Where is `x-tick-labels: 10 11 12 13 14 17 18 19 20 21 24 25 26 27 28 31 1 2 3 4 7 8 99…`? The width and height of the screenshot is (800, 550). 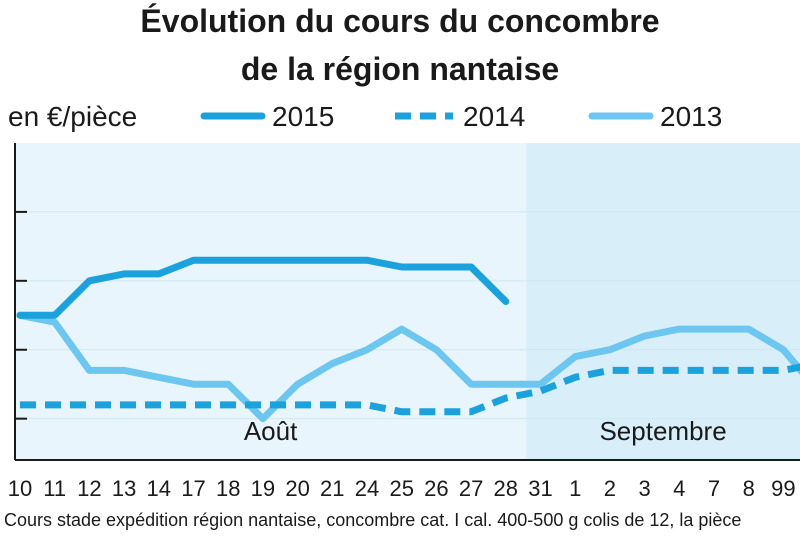
x-tick-labels: 10 11 12 13 14 17 18 19 20 21 24 25 26 27 28 31 1 2 3 4 7 8 99… is located at coordinates (402, 488).